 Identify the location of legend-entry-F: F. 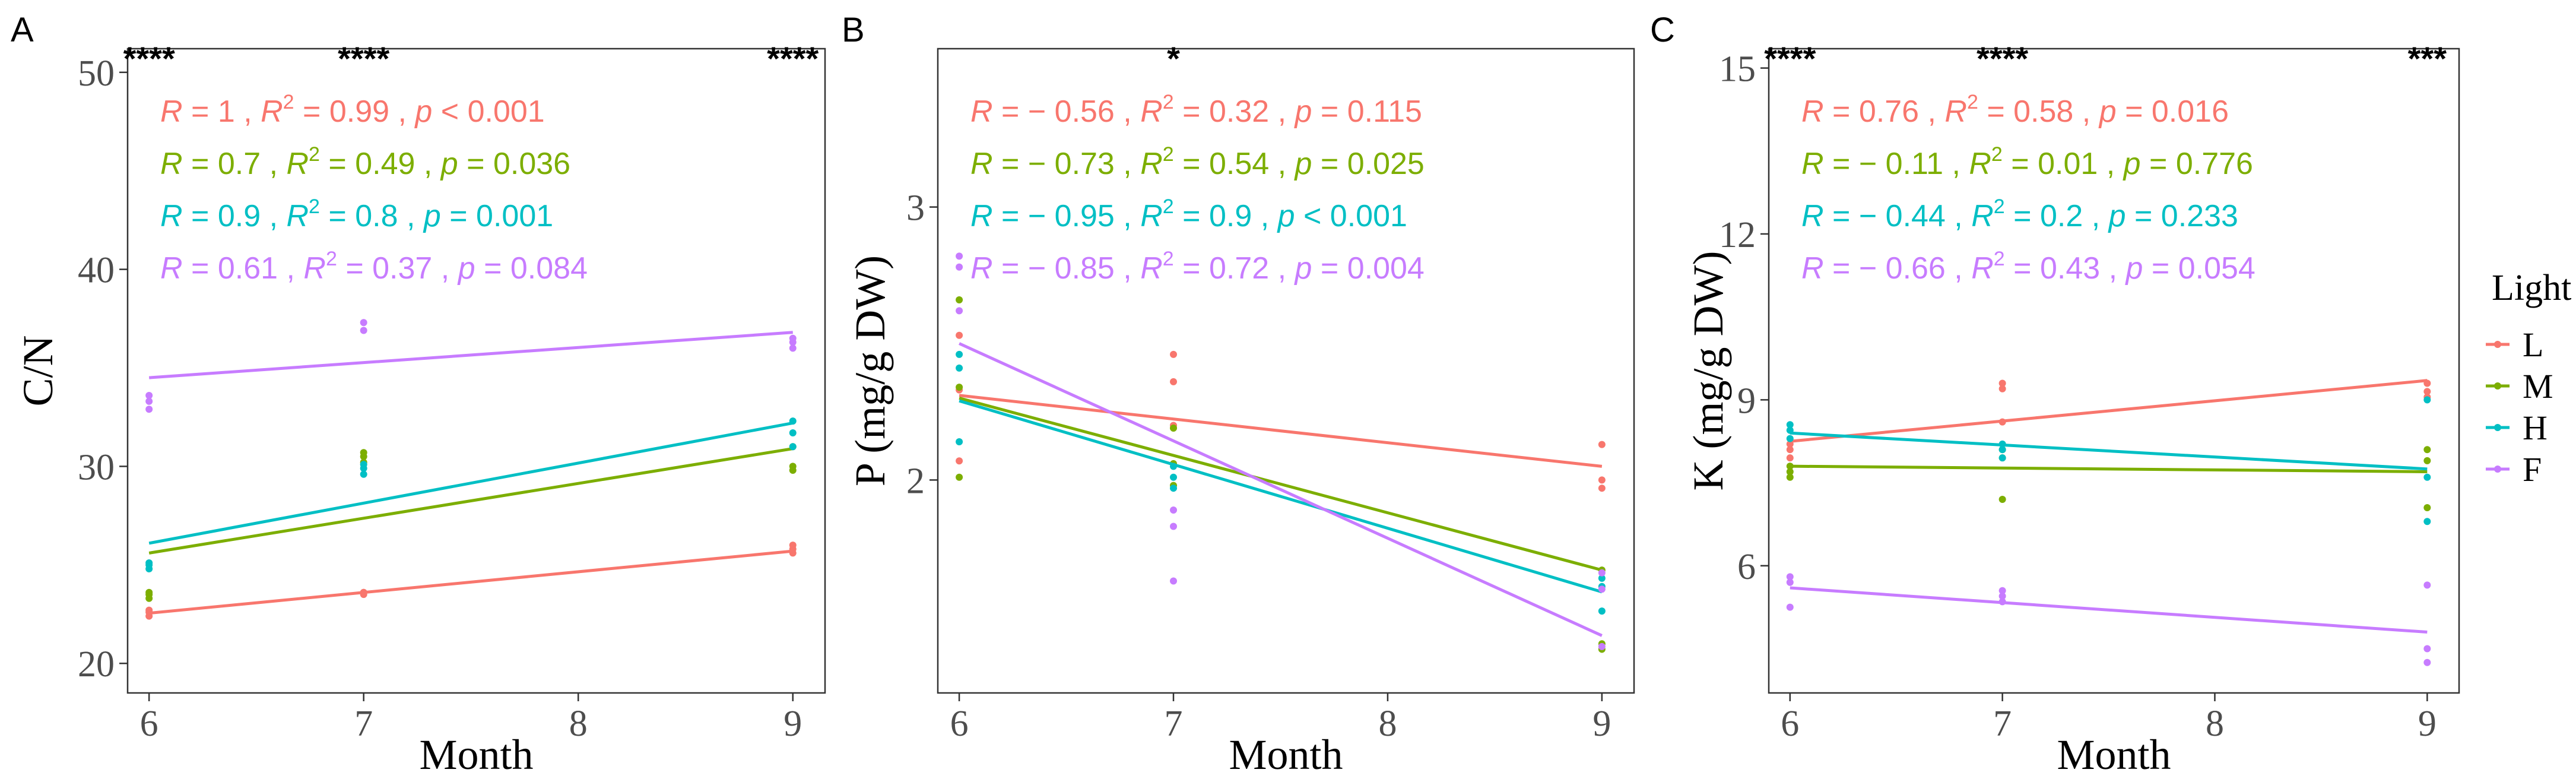
(2514, 470).